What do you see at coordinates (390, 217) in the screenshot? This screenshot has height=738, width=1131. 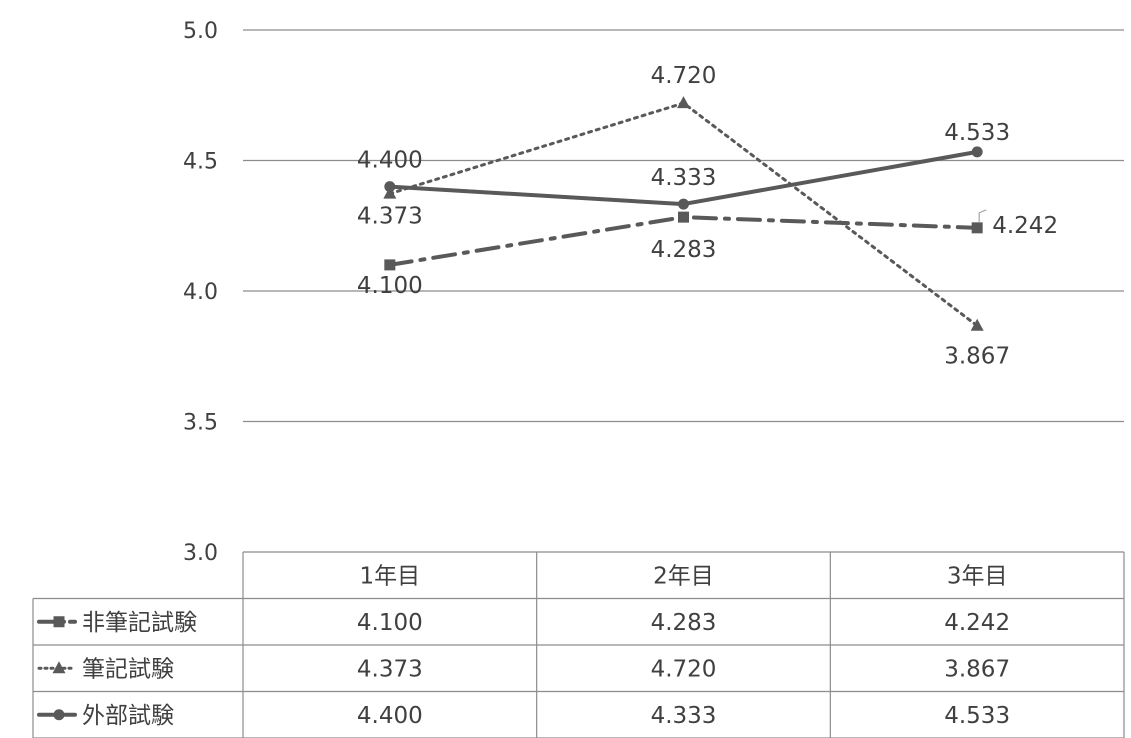 I see `data-label: 4.373` at bounding box center [390, 217].